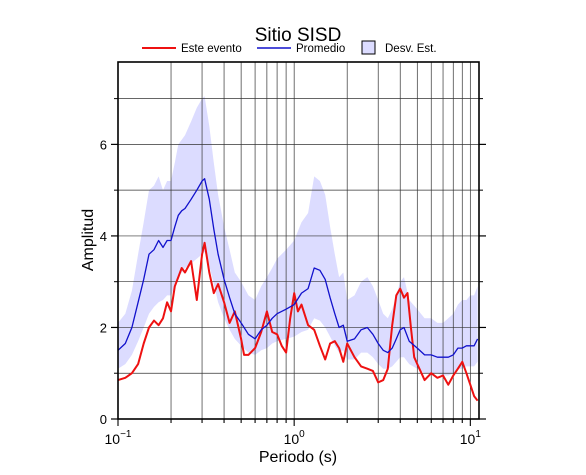 The image size is (586, 475). What do you see at coordinates (211, 49) in the screenshot?
I see `legend-label-event: Este evento` at bounding box center [211, 49].